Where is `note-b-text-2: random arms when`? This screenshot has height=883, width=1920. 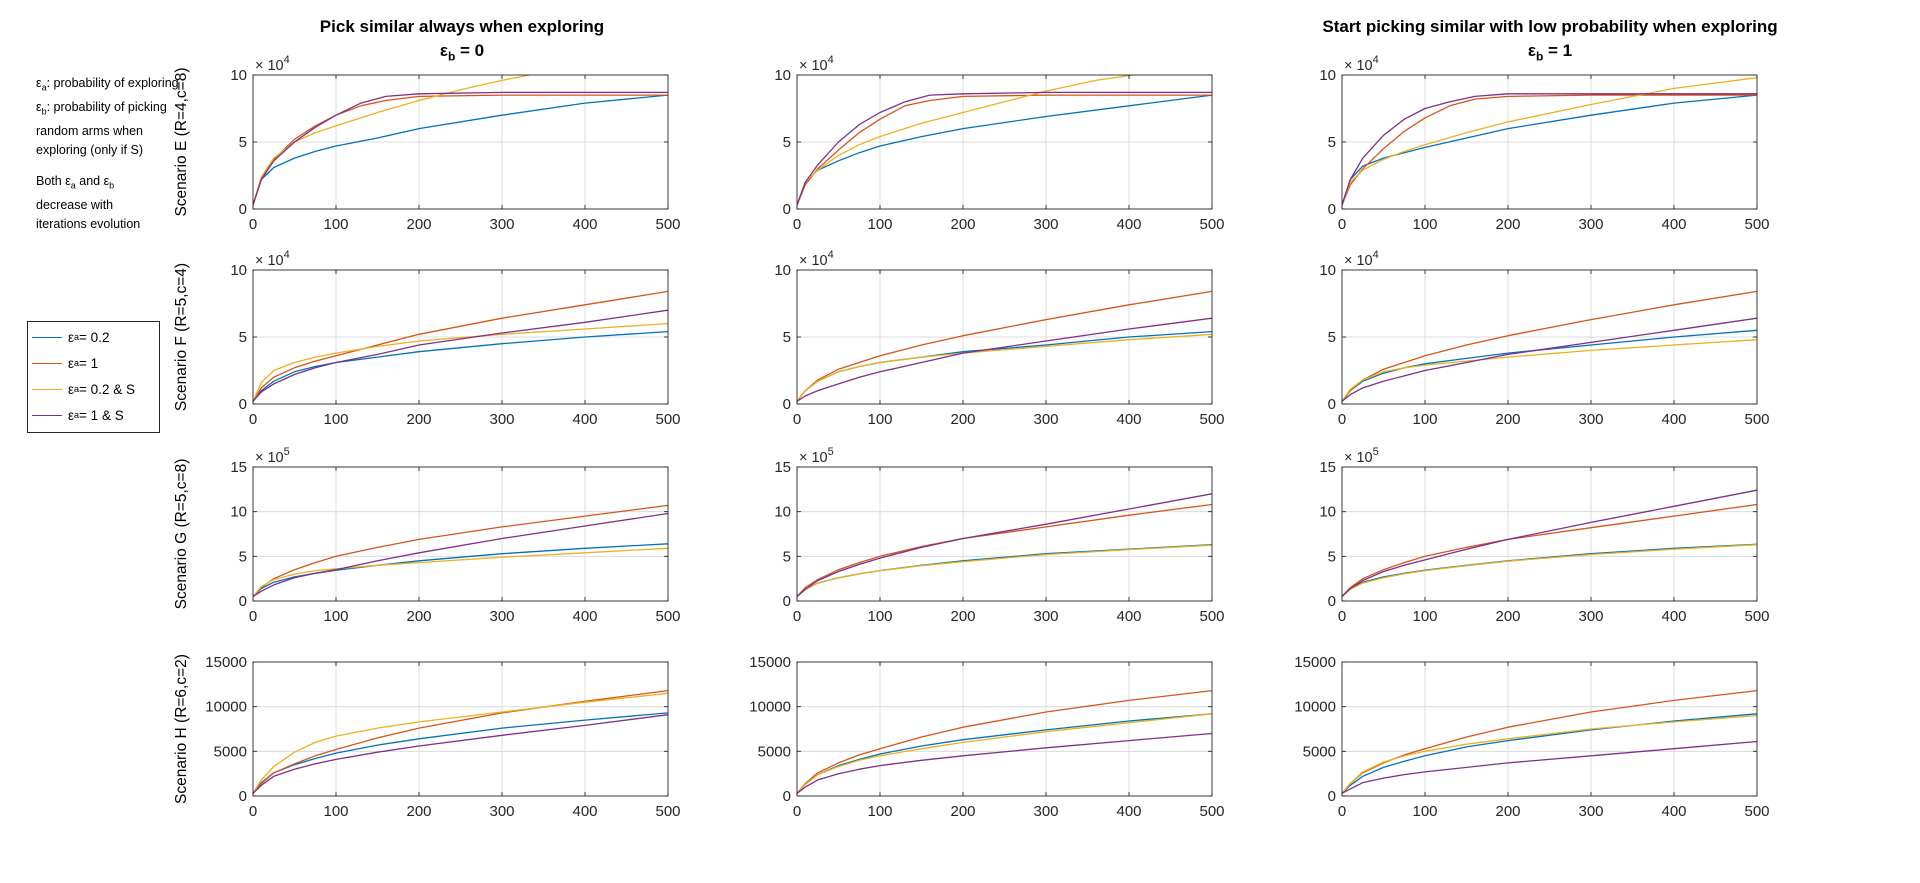 note-b-text-2: random arms when is located at coordinates (89, 130).